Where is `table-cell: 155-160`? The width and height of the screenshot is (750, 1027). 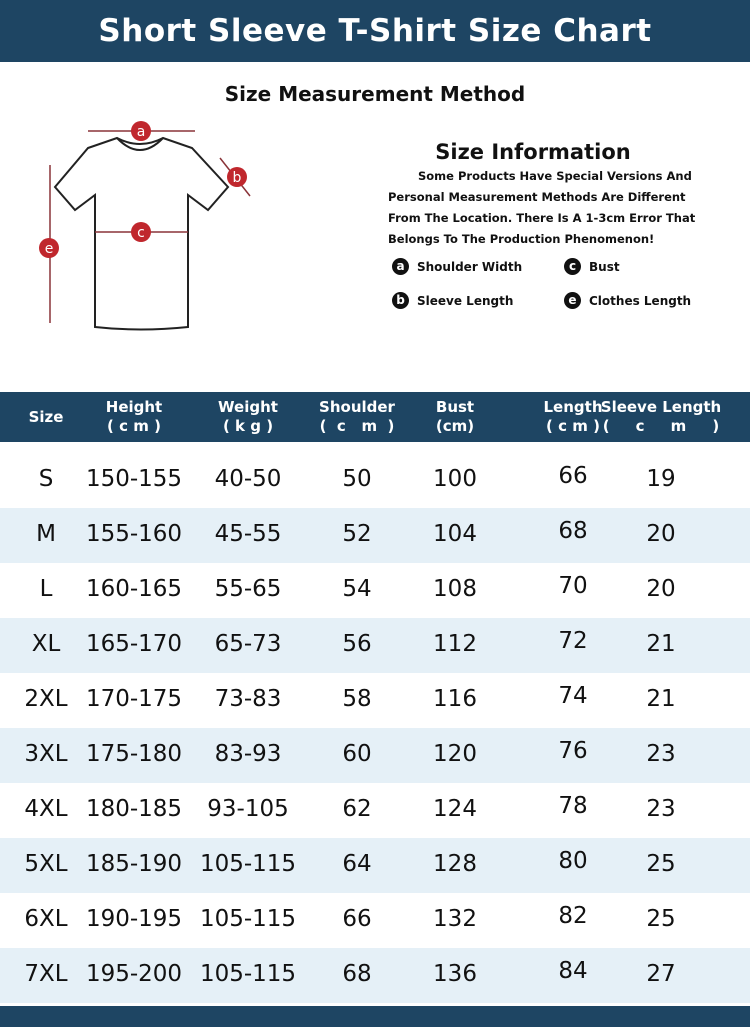 table-cell: 155-160 is located at coordinates (134, 534).